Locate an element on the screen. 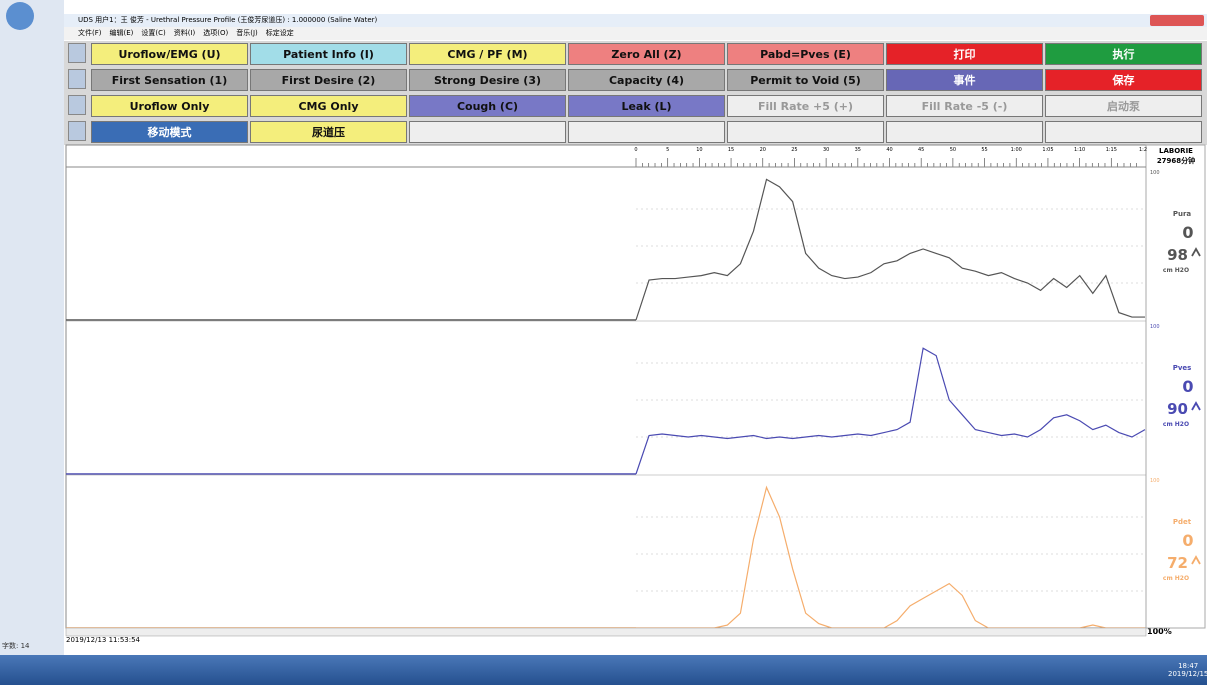 The height and width of the screenshot is (685, 1207). menu-item: 编辑(E) is located at coordinates (121, 33).